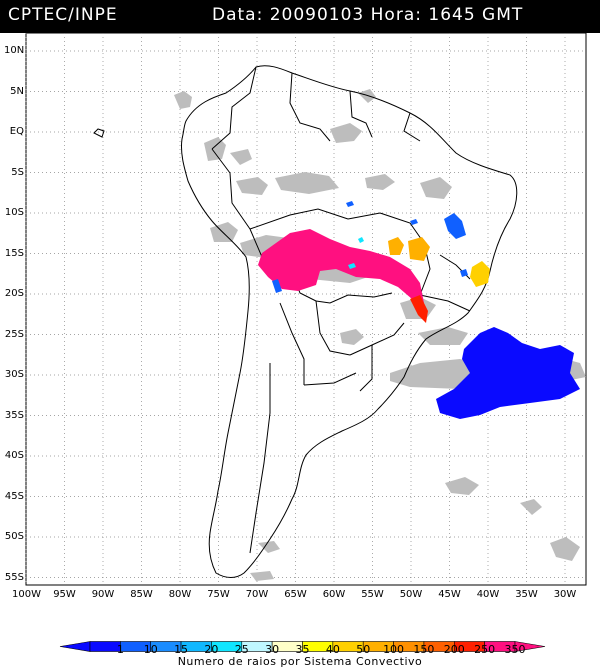 This screenshot has width=600, height=670. I want to click on lat-label: 25S, so click(14, 334).